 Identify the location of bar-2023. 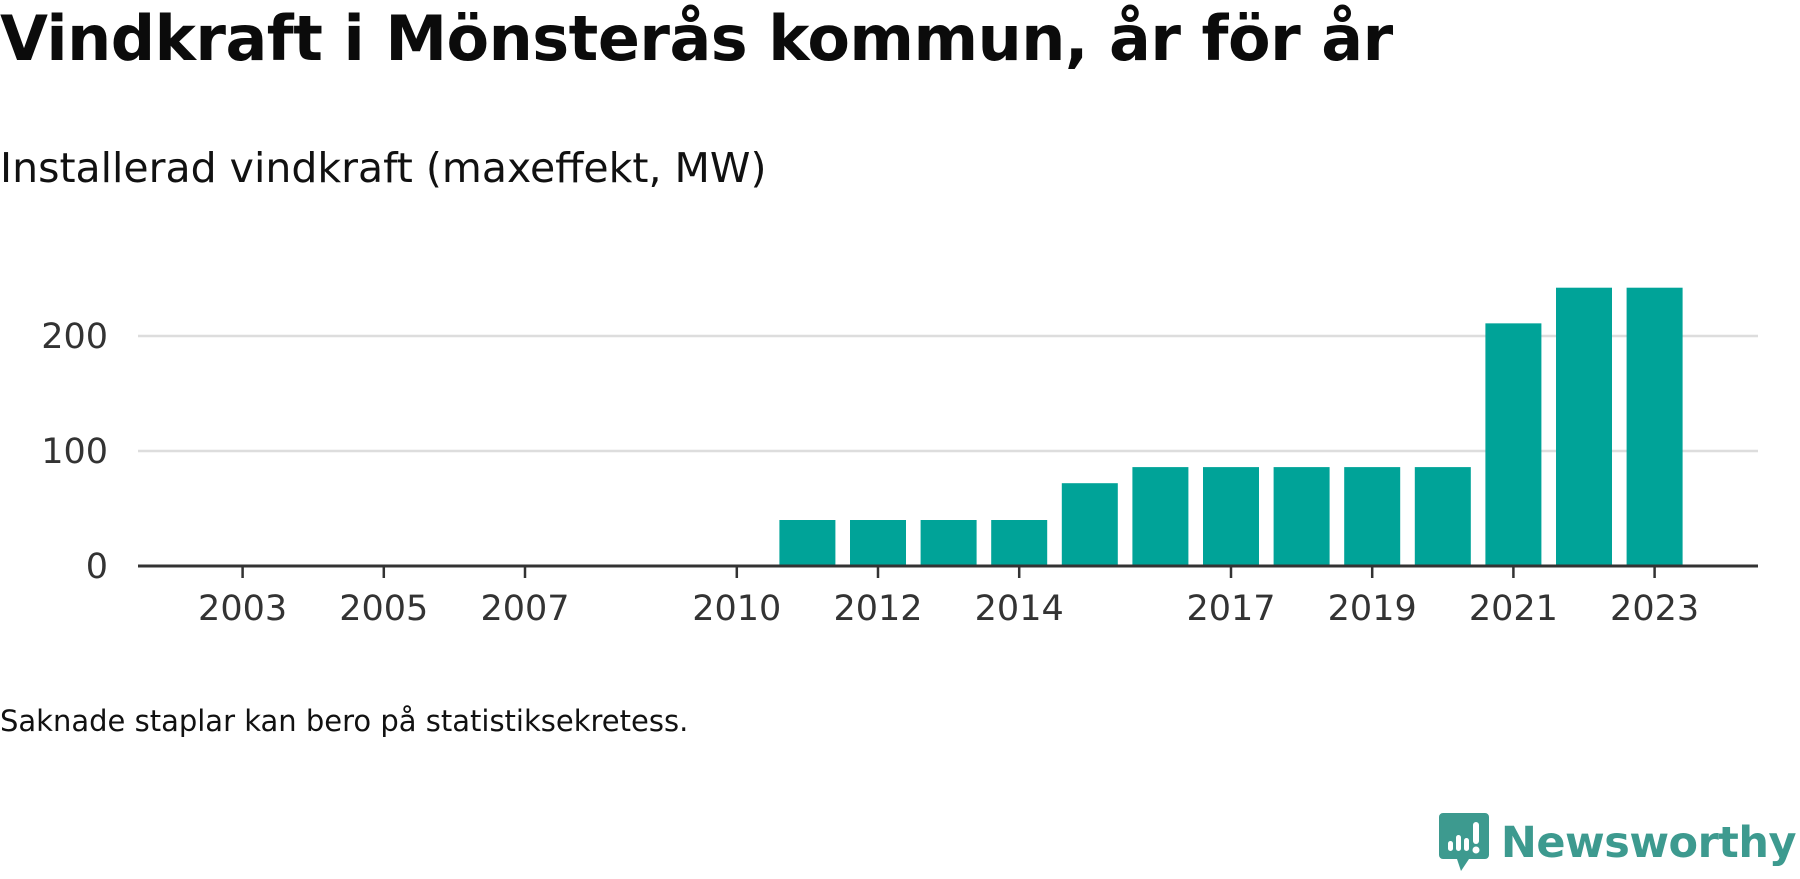
(1654, 426).